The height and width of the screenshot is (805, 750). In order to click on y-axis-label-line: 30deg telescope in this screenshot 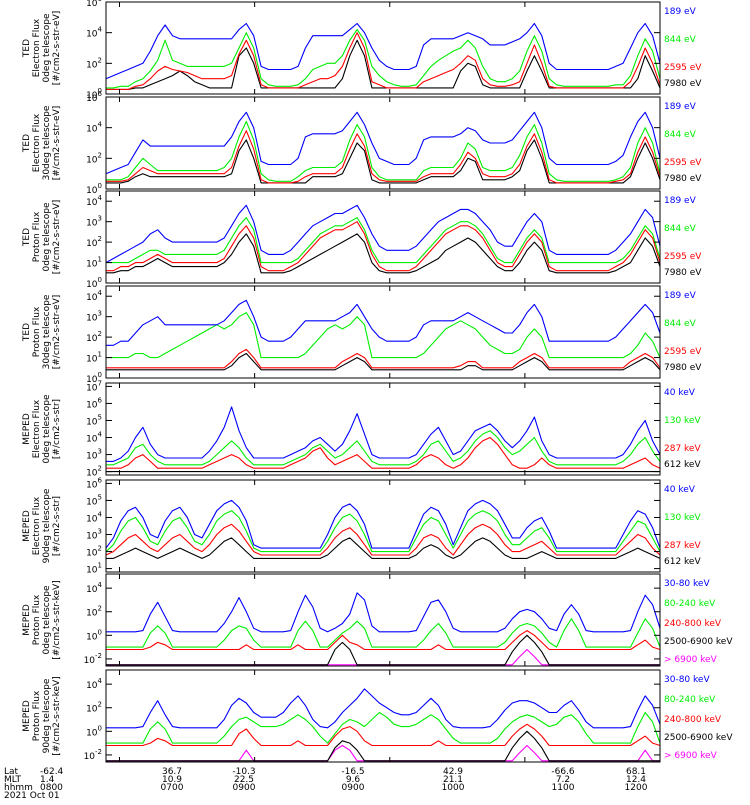, I will do `click(47, 331)`.